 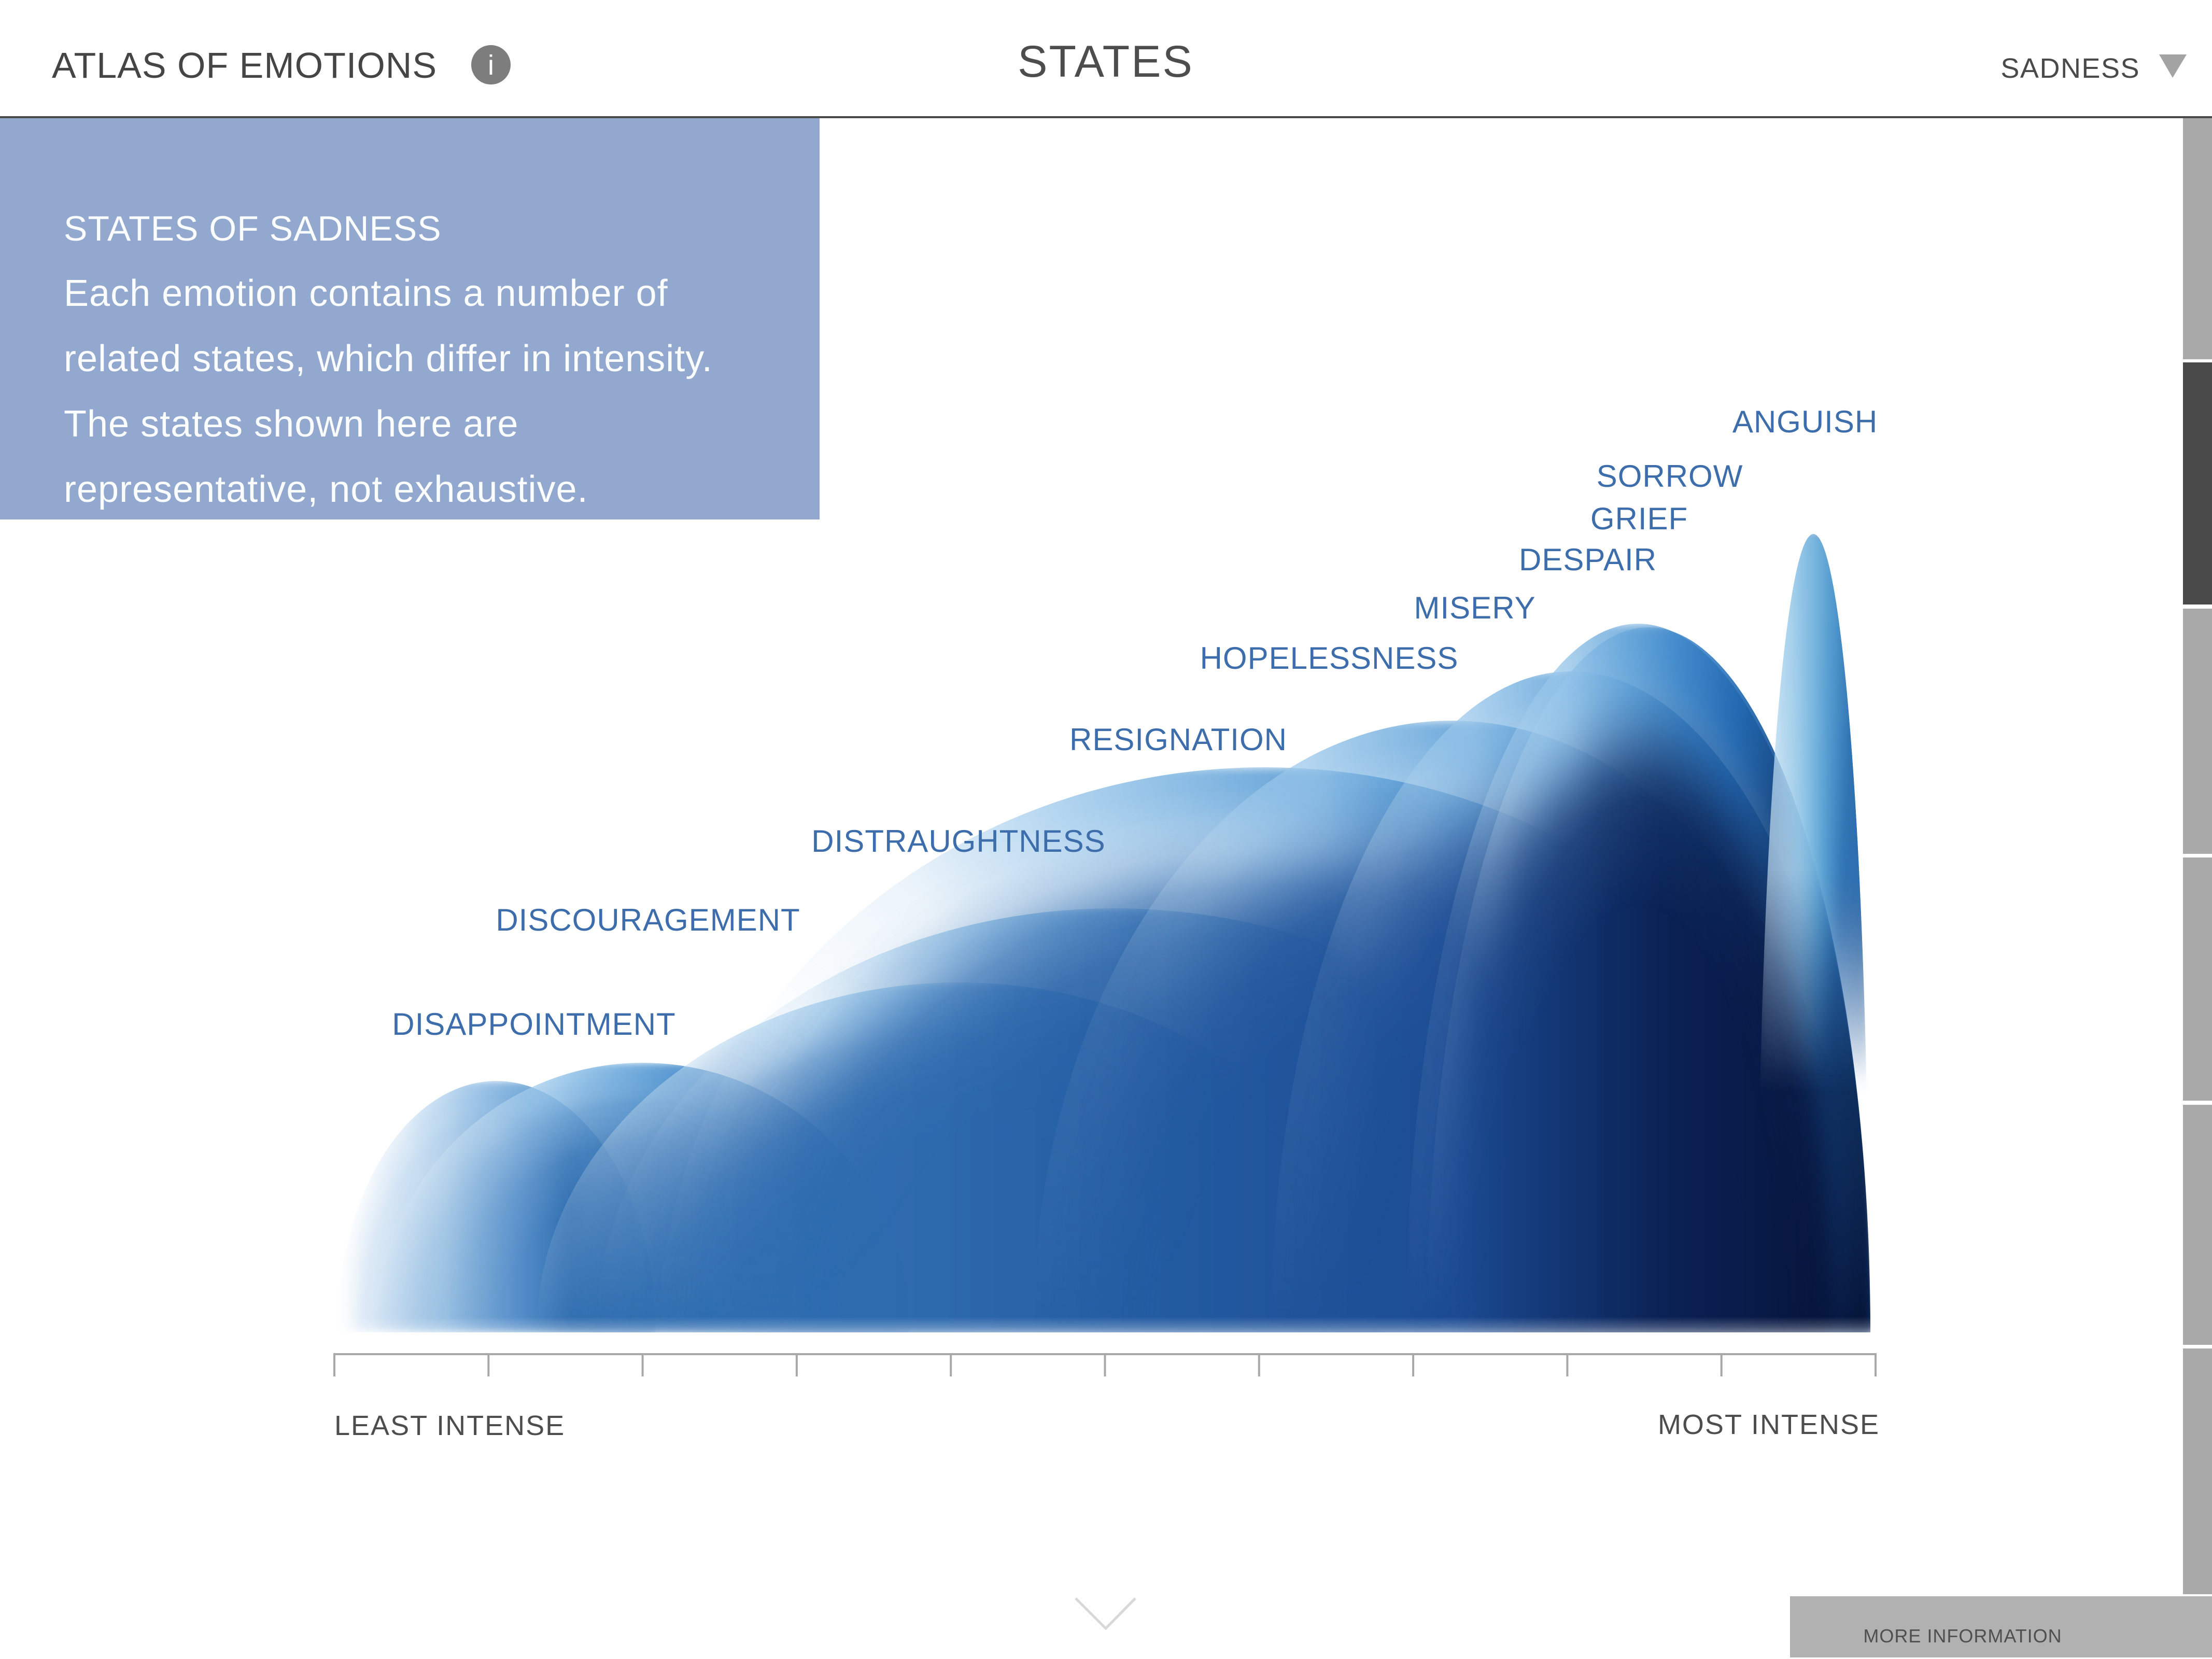 What do you see at coordinates (1962, 1636) in the screenshot?
I see `svg-text: MORE INFORMATION` at bounding box center [1962, 1636].